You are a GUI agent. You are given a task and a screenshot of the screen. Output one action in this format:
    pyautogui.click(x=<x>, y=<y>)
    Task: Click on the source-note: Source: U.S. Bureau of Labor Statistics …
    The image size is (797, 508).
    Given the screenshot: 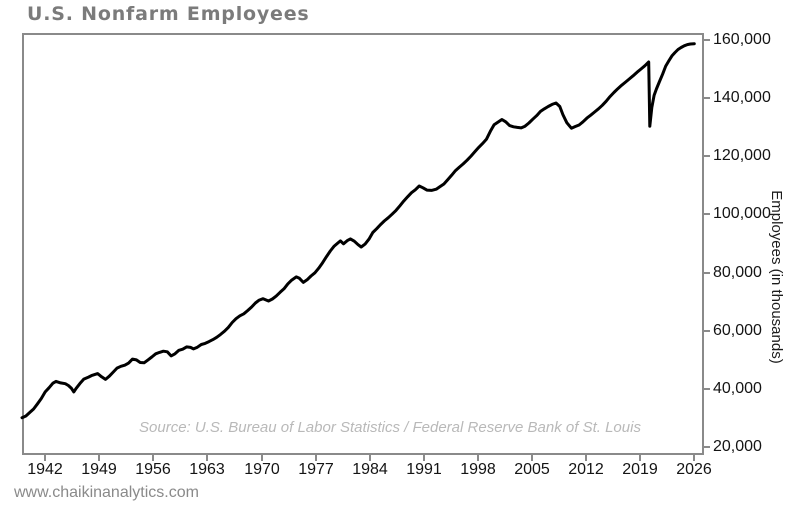 What is the action you would take?
    pyautogui.click(x=390, y=427)
    